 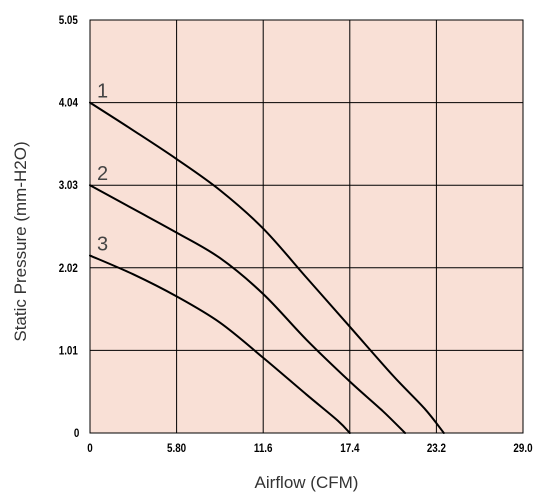 I want to click on y-tick-label: 5.05, so click(x=68, y=20).